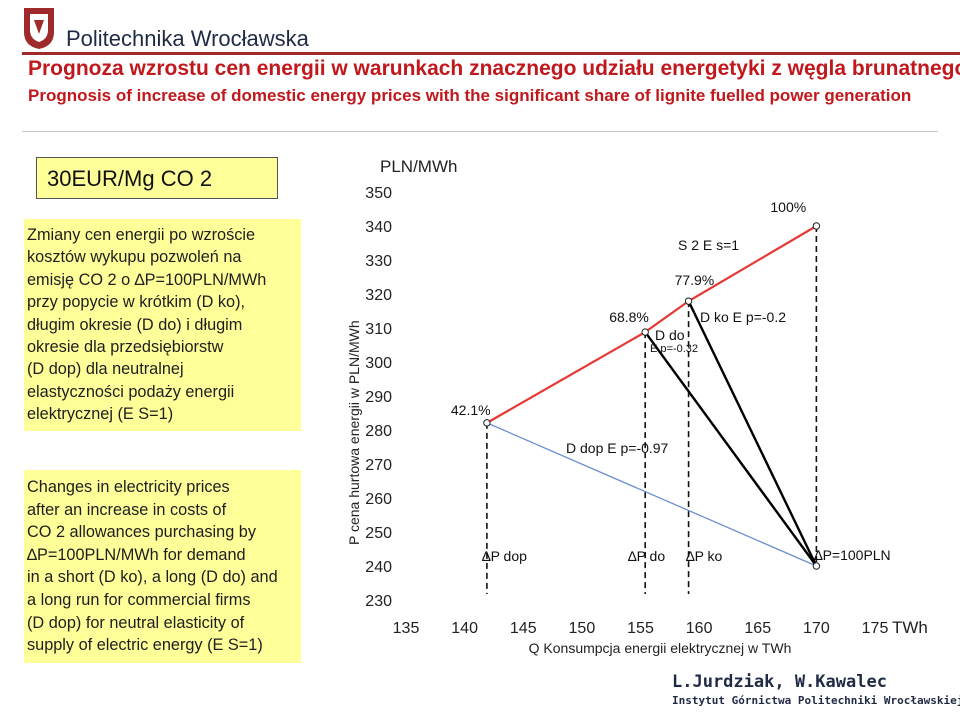 This screenshot has width=960, height=714. I want to click on x-tick-label: 175, so click(875, 628).